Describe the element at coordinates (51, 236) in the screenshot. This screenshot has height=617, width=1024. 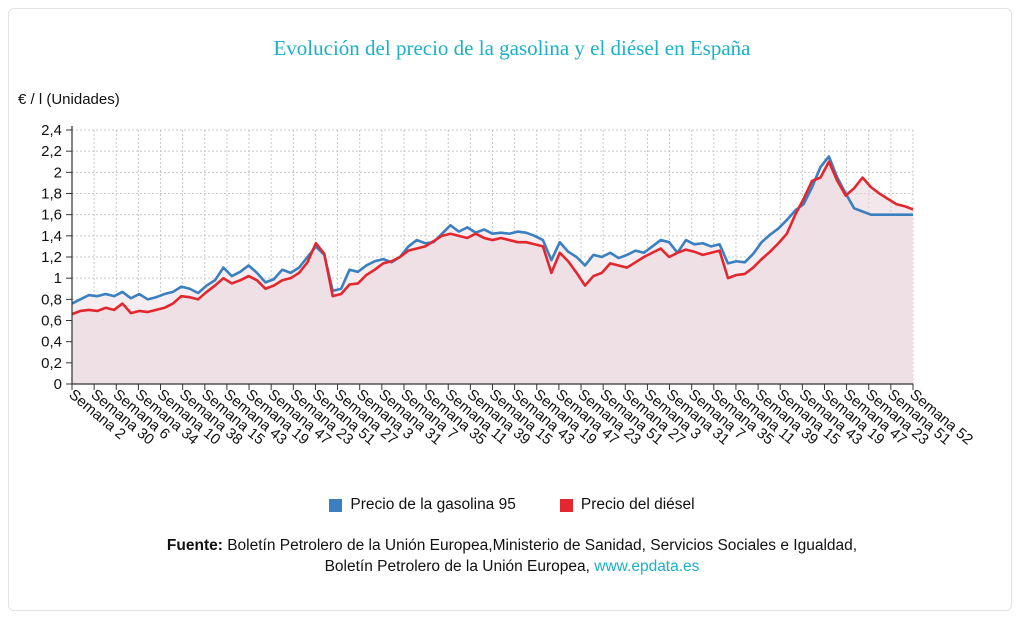
I see `y-tick-label: 1,4` at that location.